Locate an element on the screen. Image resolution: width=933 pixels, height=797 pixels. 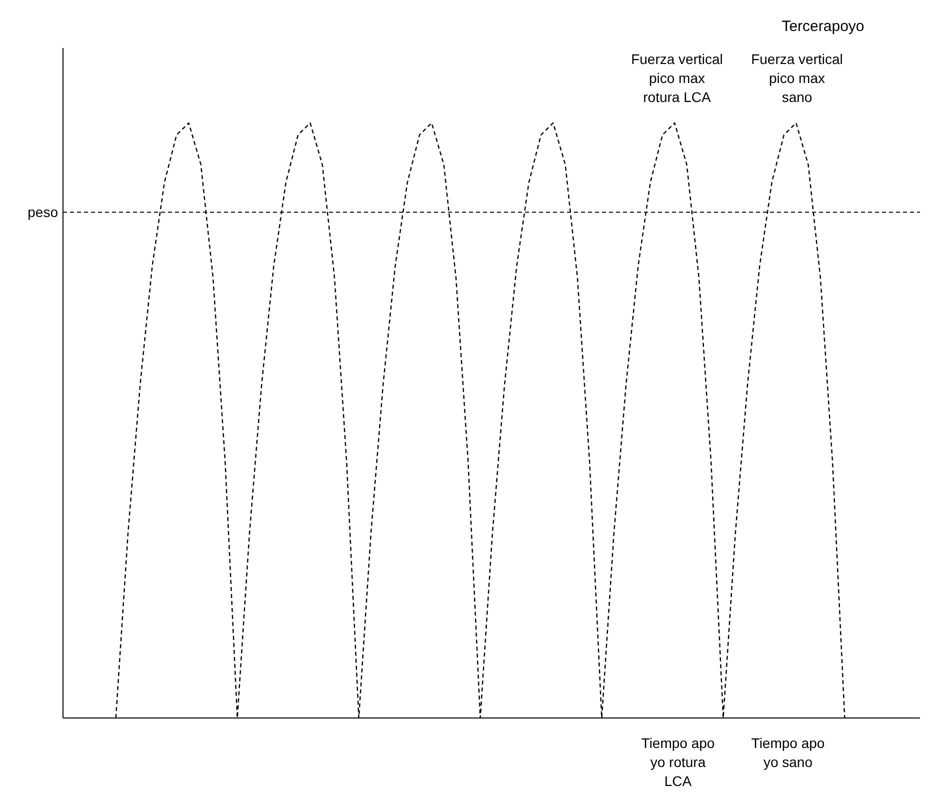
text: Tiempo apo yo sano is located at coordinates (788, 753).